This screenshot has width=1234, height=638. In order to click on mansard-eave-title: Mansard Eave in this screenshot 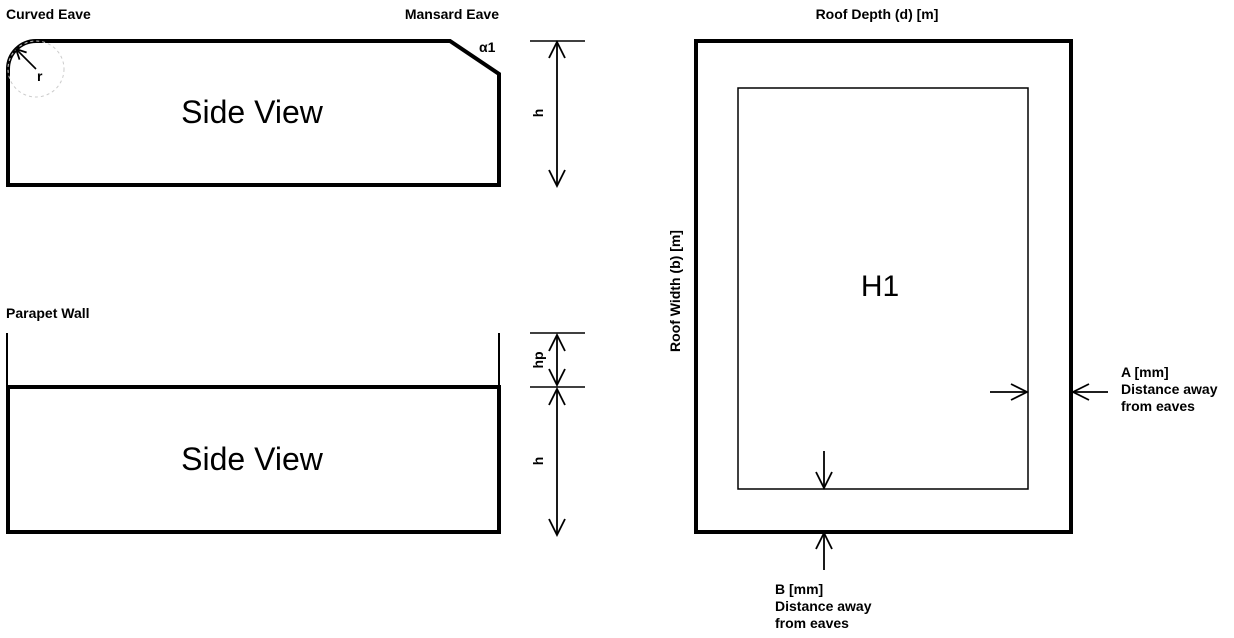, I will do `click(452, 14)`.